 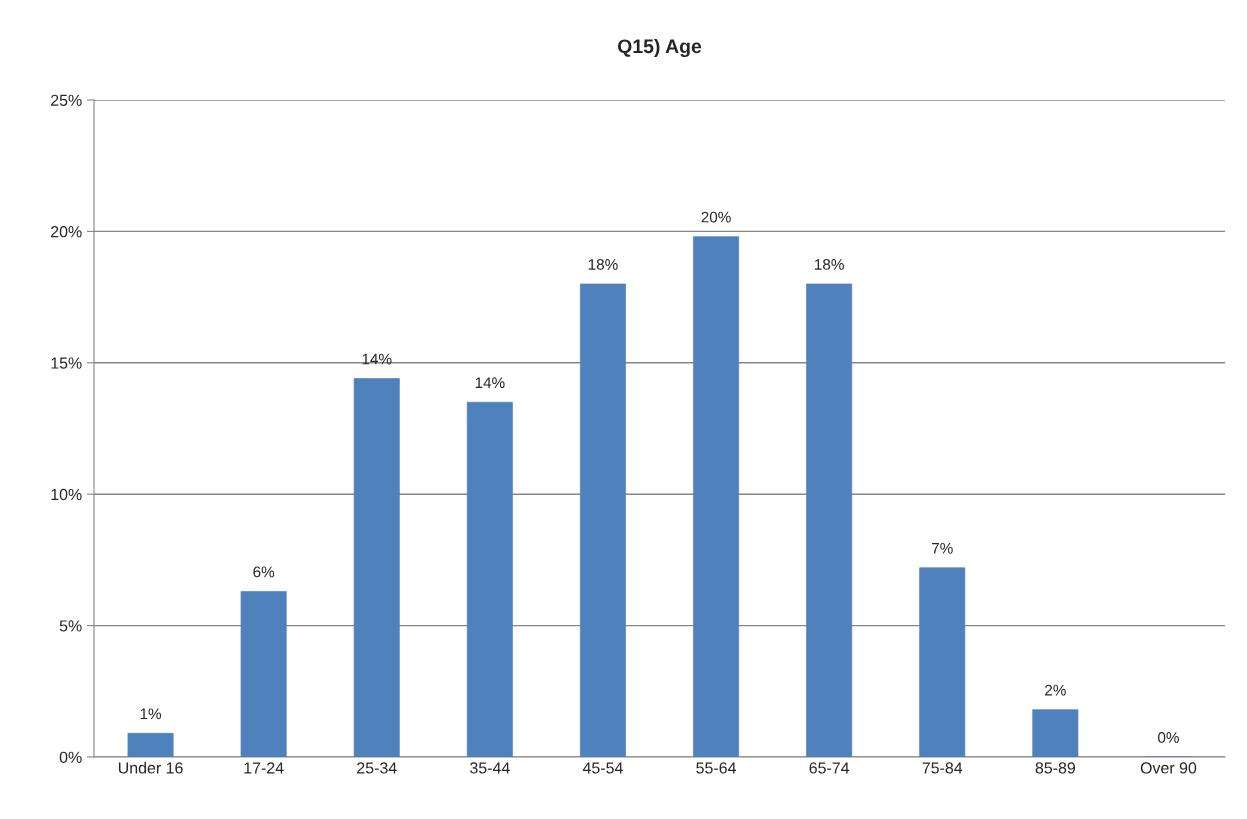 What do you see at coordinates (264, 572) in the screenshot?
I see `data-label: 6%` at bounding box center [264, 572].